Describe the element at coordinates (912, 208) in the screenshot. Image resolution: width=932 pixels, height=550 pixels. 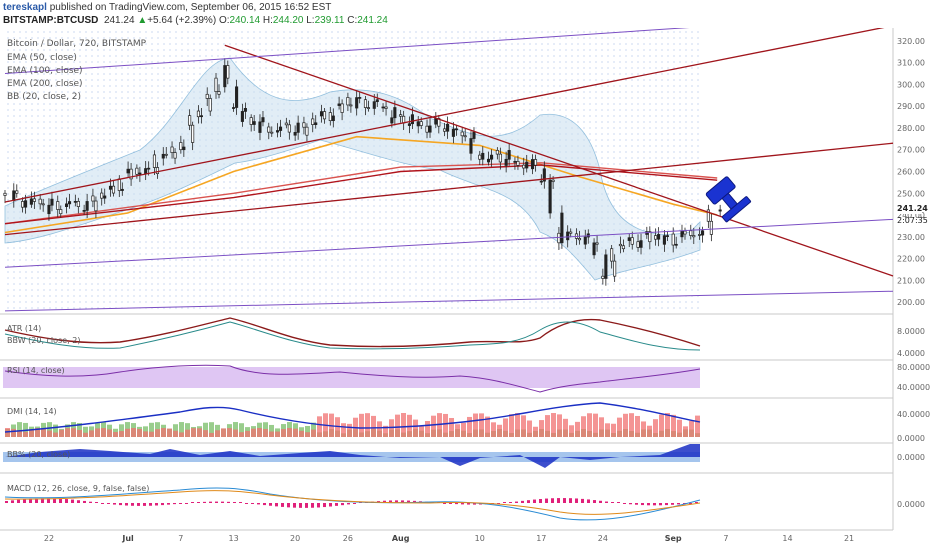
I see `last-price-tag-text: 241.24` at that location.